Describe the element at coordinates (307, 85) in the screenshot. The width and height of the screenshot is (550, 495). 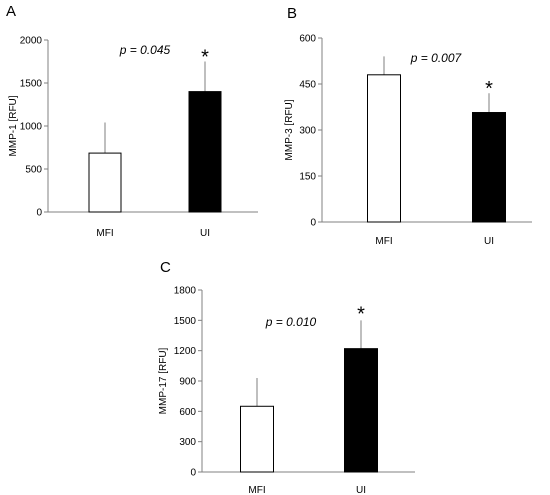
I see `y-tick-label: 450` at that location.